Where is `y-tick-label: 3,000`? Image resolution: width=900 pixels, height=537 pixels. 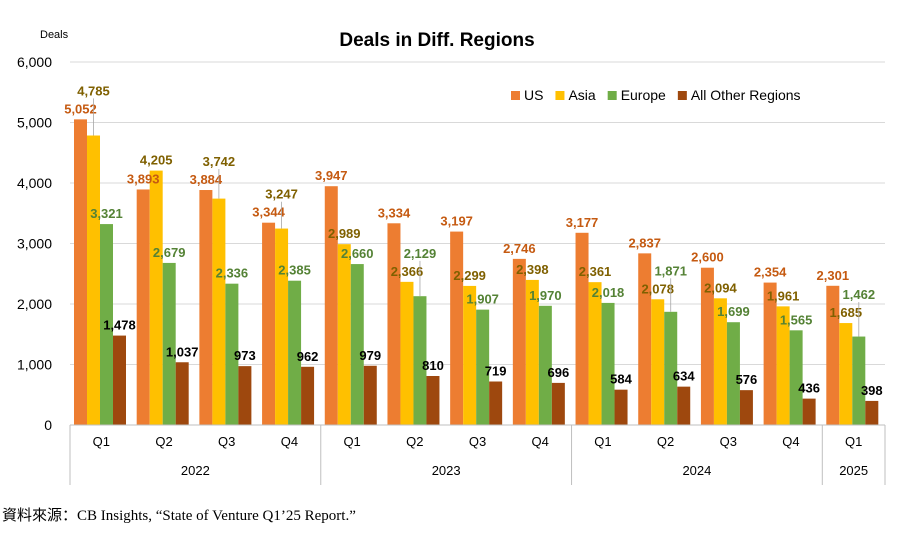
y-tick-label: 3,000 is located at coordinates (34, 244).